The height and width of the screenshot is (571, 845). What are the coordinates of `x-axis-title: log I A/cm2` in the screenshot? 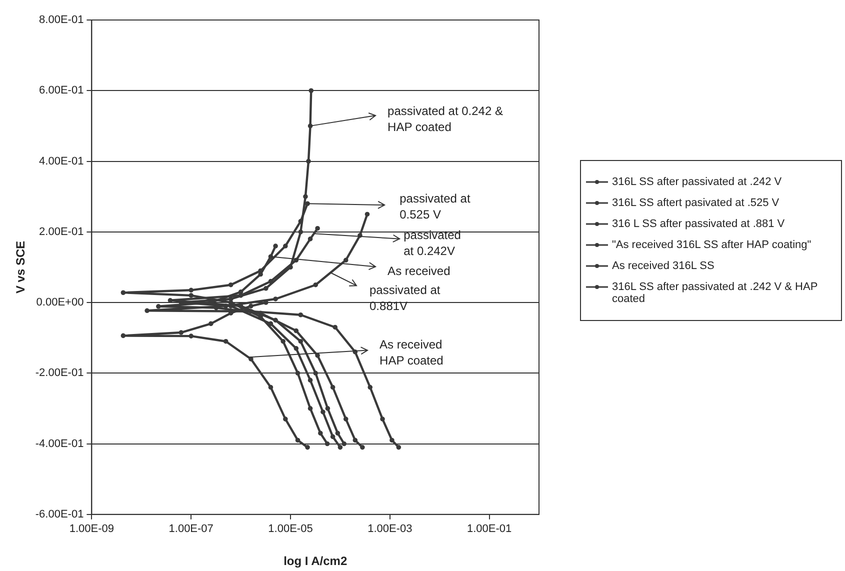 It's located at (316, 561).